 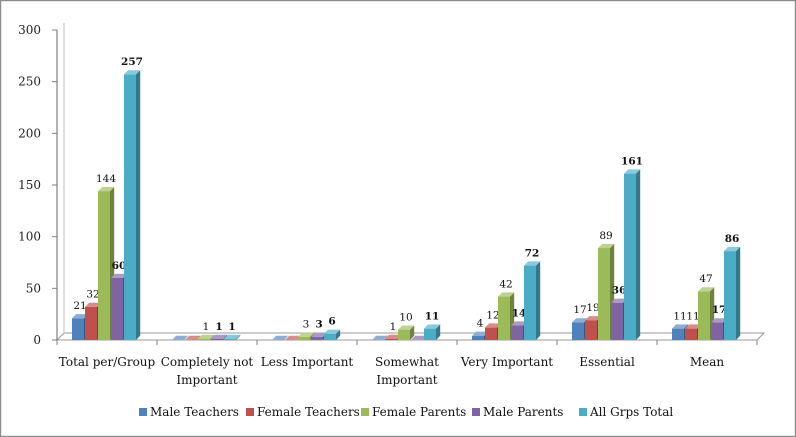 What do you see at coordinates (194, 412) in the screenshot?
I see `legend-label: Male Teachers` at bounding box center [194, 412].